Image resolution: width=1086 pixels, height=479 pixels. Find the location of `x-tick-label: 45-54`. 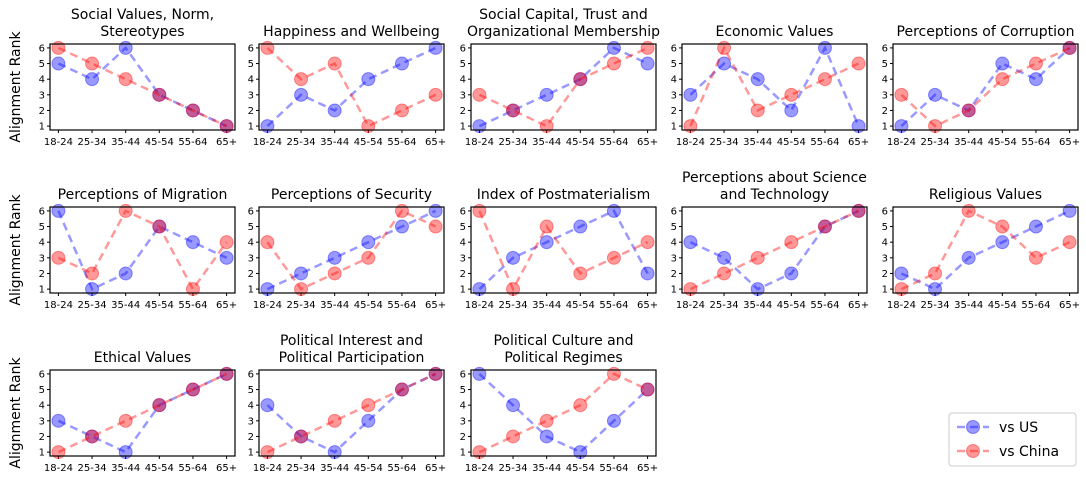

x-tick-label: 45-54 is located at coordinates (368, 305).